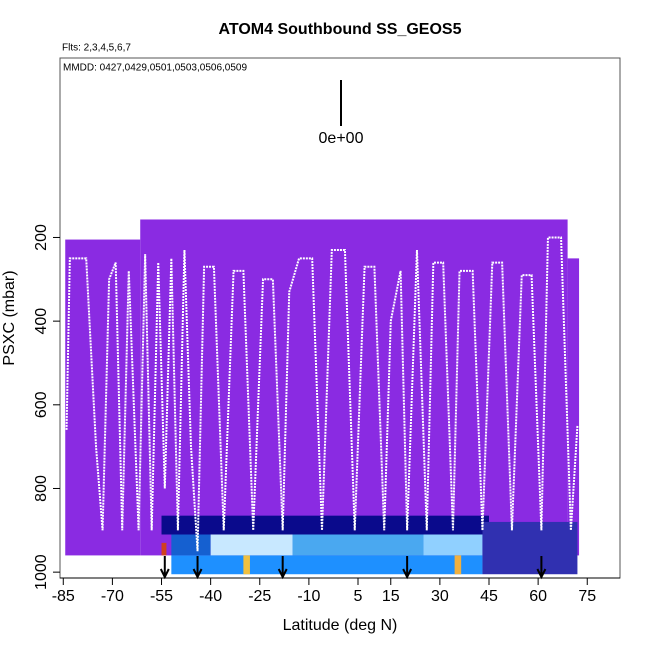 This screenshot has width=650, height=655. I want to click on annotation: Flts: 2,3,4,5,6,7, so click(96, 48).